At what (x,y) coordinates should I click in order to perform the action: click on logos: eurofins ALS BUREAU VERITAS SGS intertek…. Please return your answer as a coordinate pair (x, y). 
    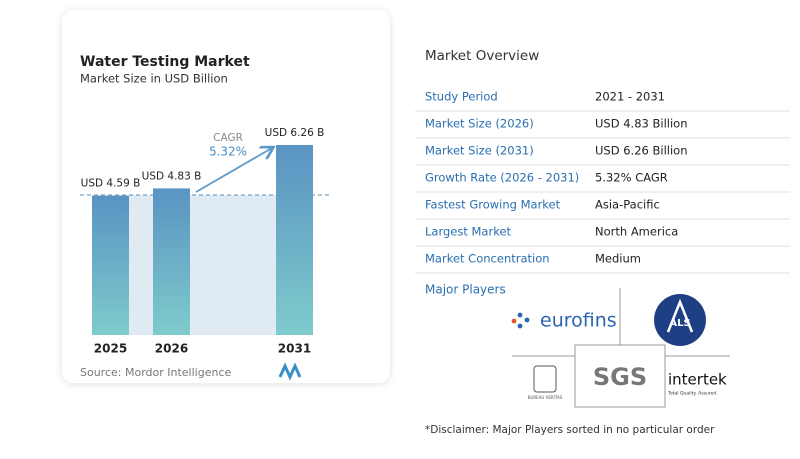
    Looking at the image, I should click on (620, 348).